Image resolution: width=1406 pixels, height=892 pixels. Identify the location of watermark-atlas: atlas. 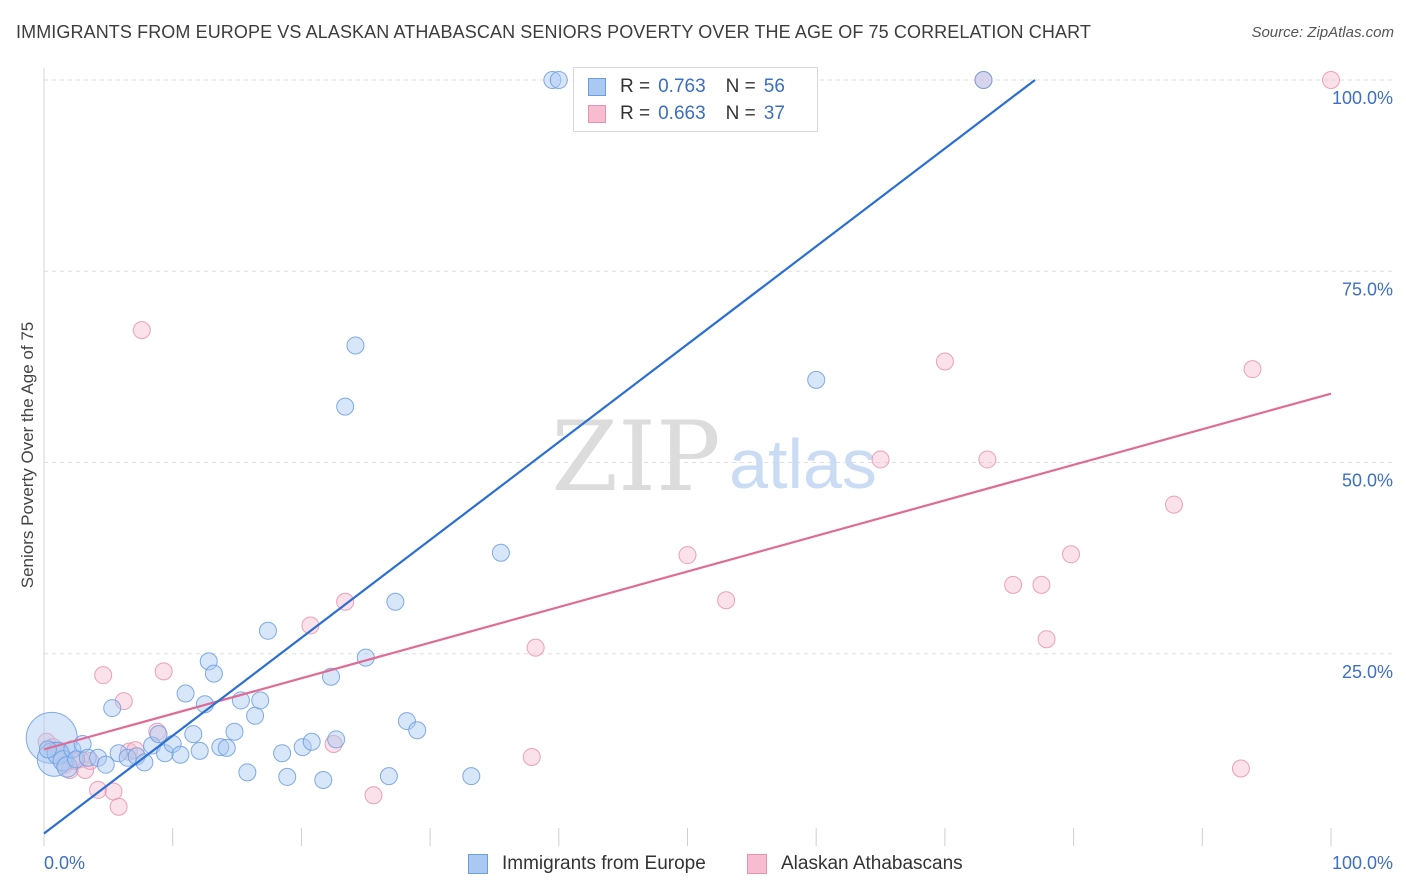
(803, 464).